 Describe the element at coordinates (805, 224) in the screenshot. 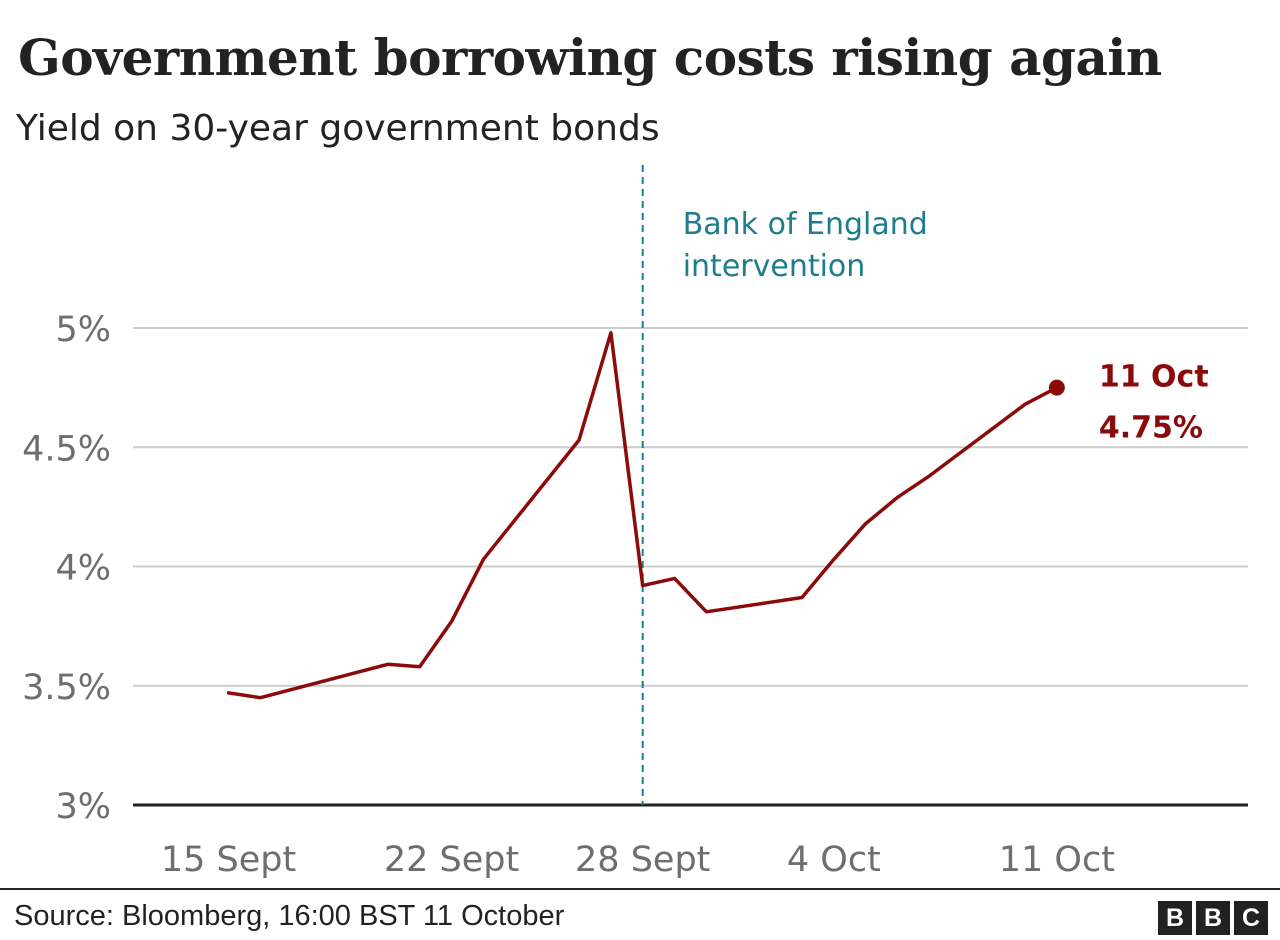

I see `intervention-label: Bank of England` at that location.